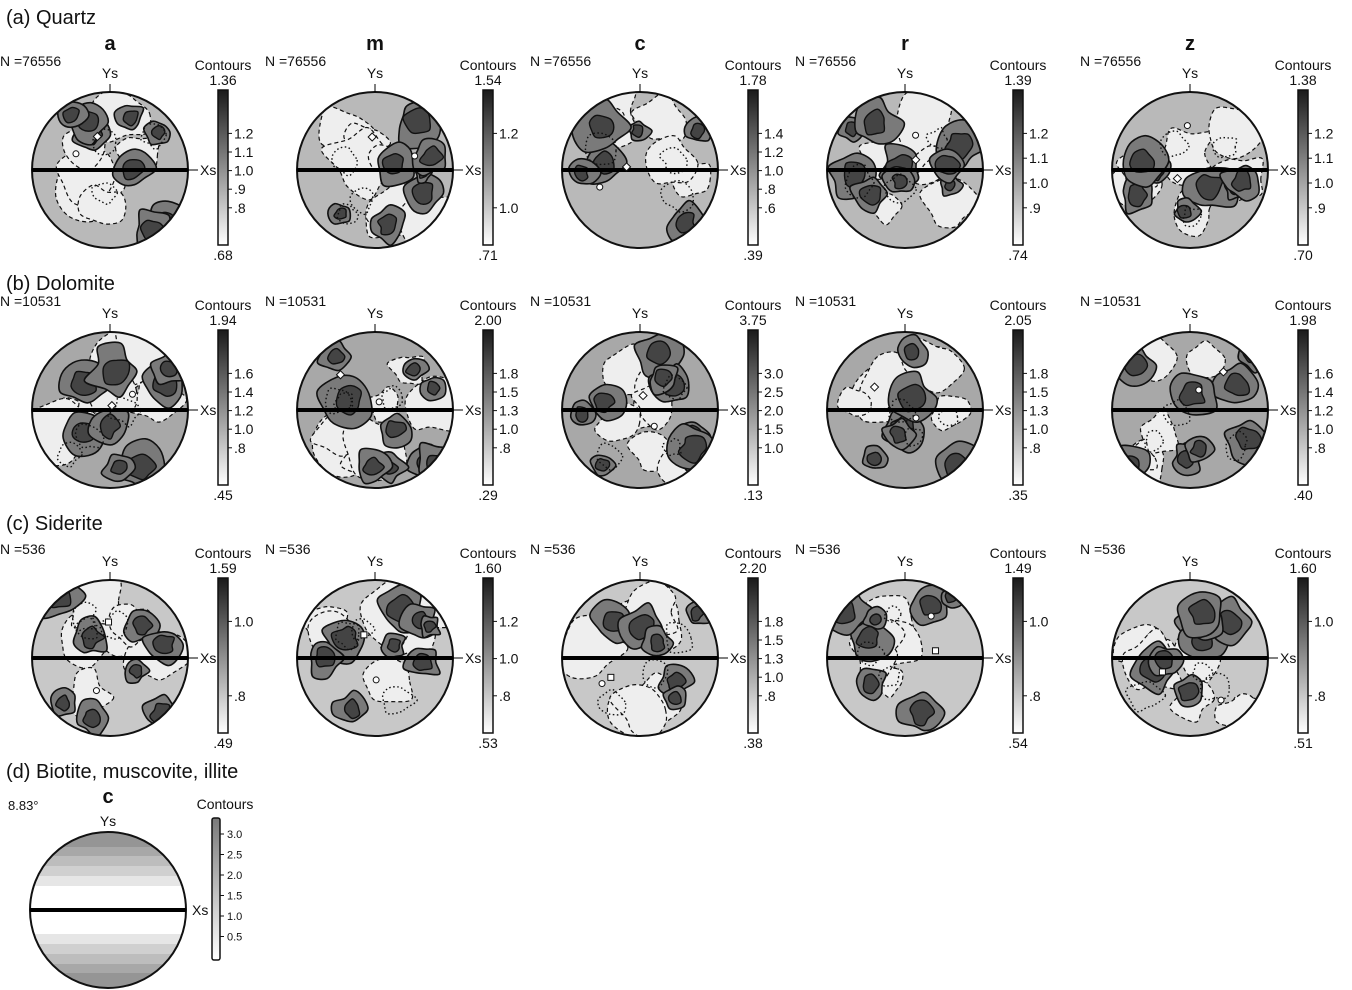  What do you see at coordinates (1303, 495) in the screenshot?
I see `colorbar-min-label: .40` at bounding box center [1303, 495].